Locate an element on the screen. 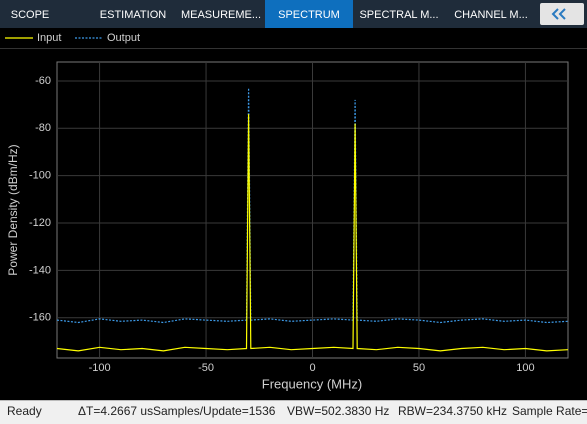  x-axis-label: Frequency (MHz) is located at coordinates (312, 383).